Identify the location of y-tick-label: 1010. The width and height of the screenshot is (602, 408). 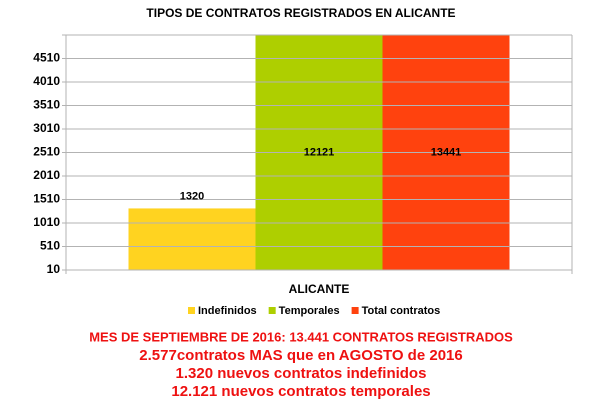
(46, 222).